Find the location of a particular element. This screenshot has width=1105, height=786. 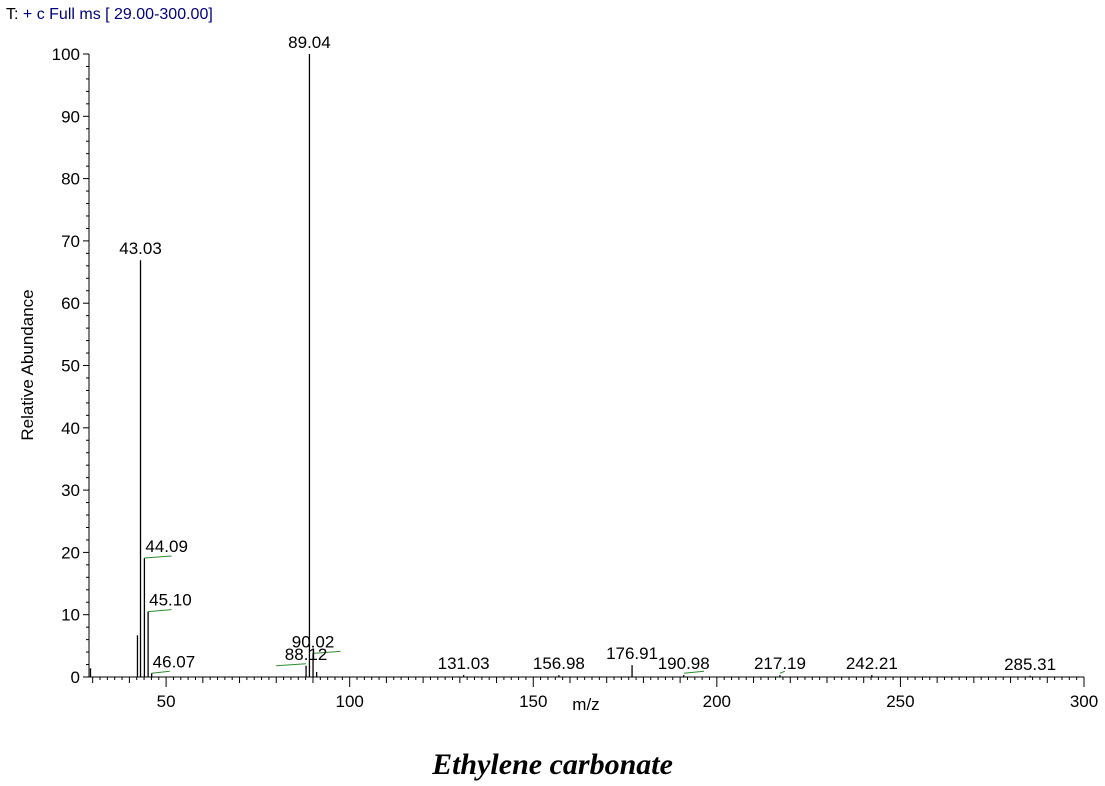

peak-label: 88.12 is located at coordinates (306, 654).